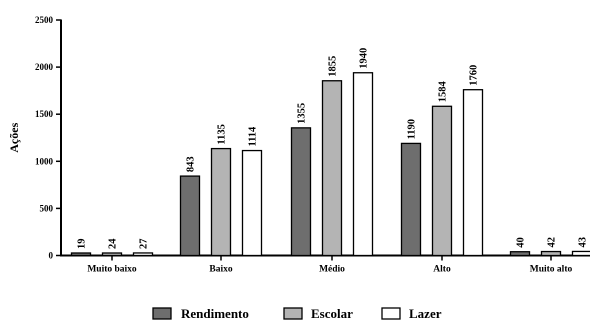 This screenshot has width=590, height=323. I want to click on data-label: 1135, so click(222, 134).